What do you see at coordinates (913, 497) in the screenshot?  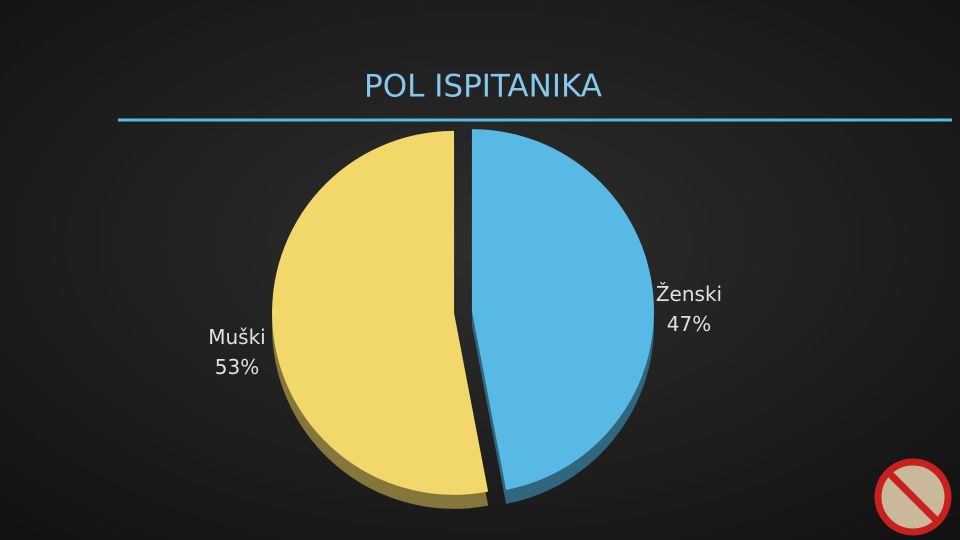 I see `no-sign-icon` at bounding box center [913, 497].